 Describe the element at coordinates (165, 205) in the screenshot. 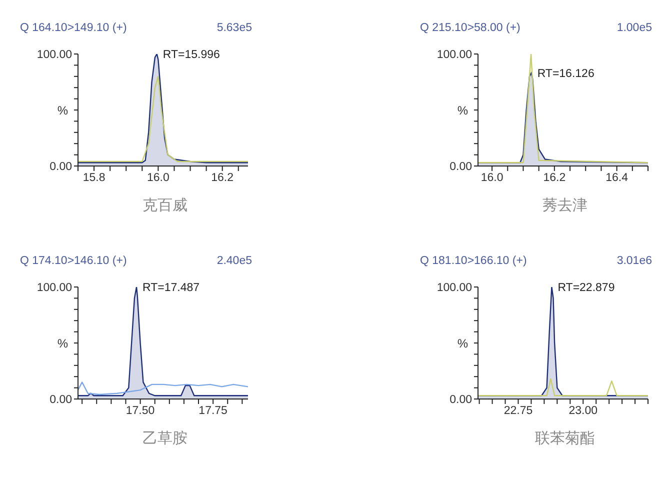

I see `x-axis-title: 克百威` at that location.